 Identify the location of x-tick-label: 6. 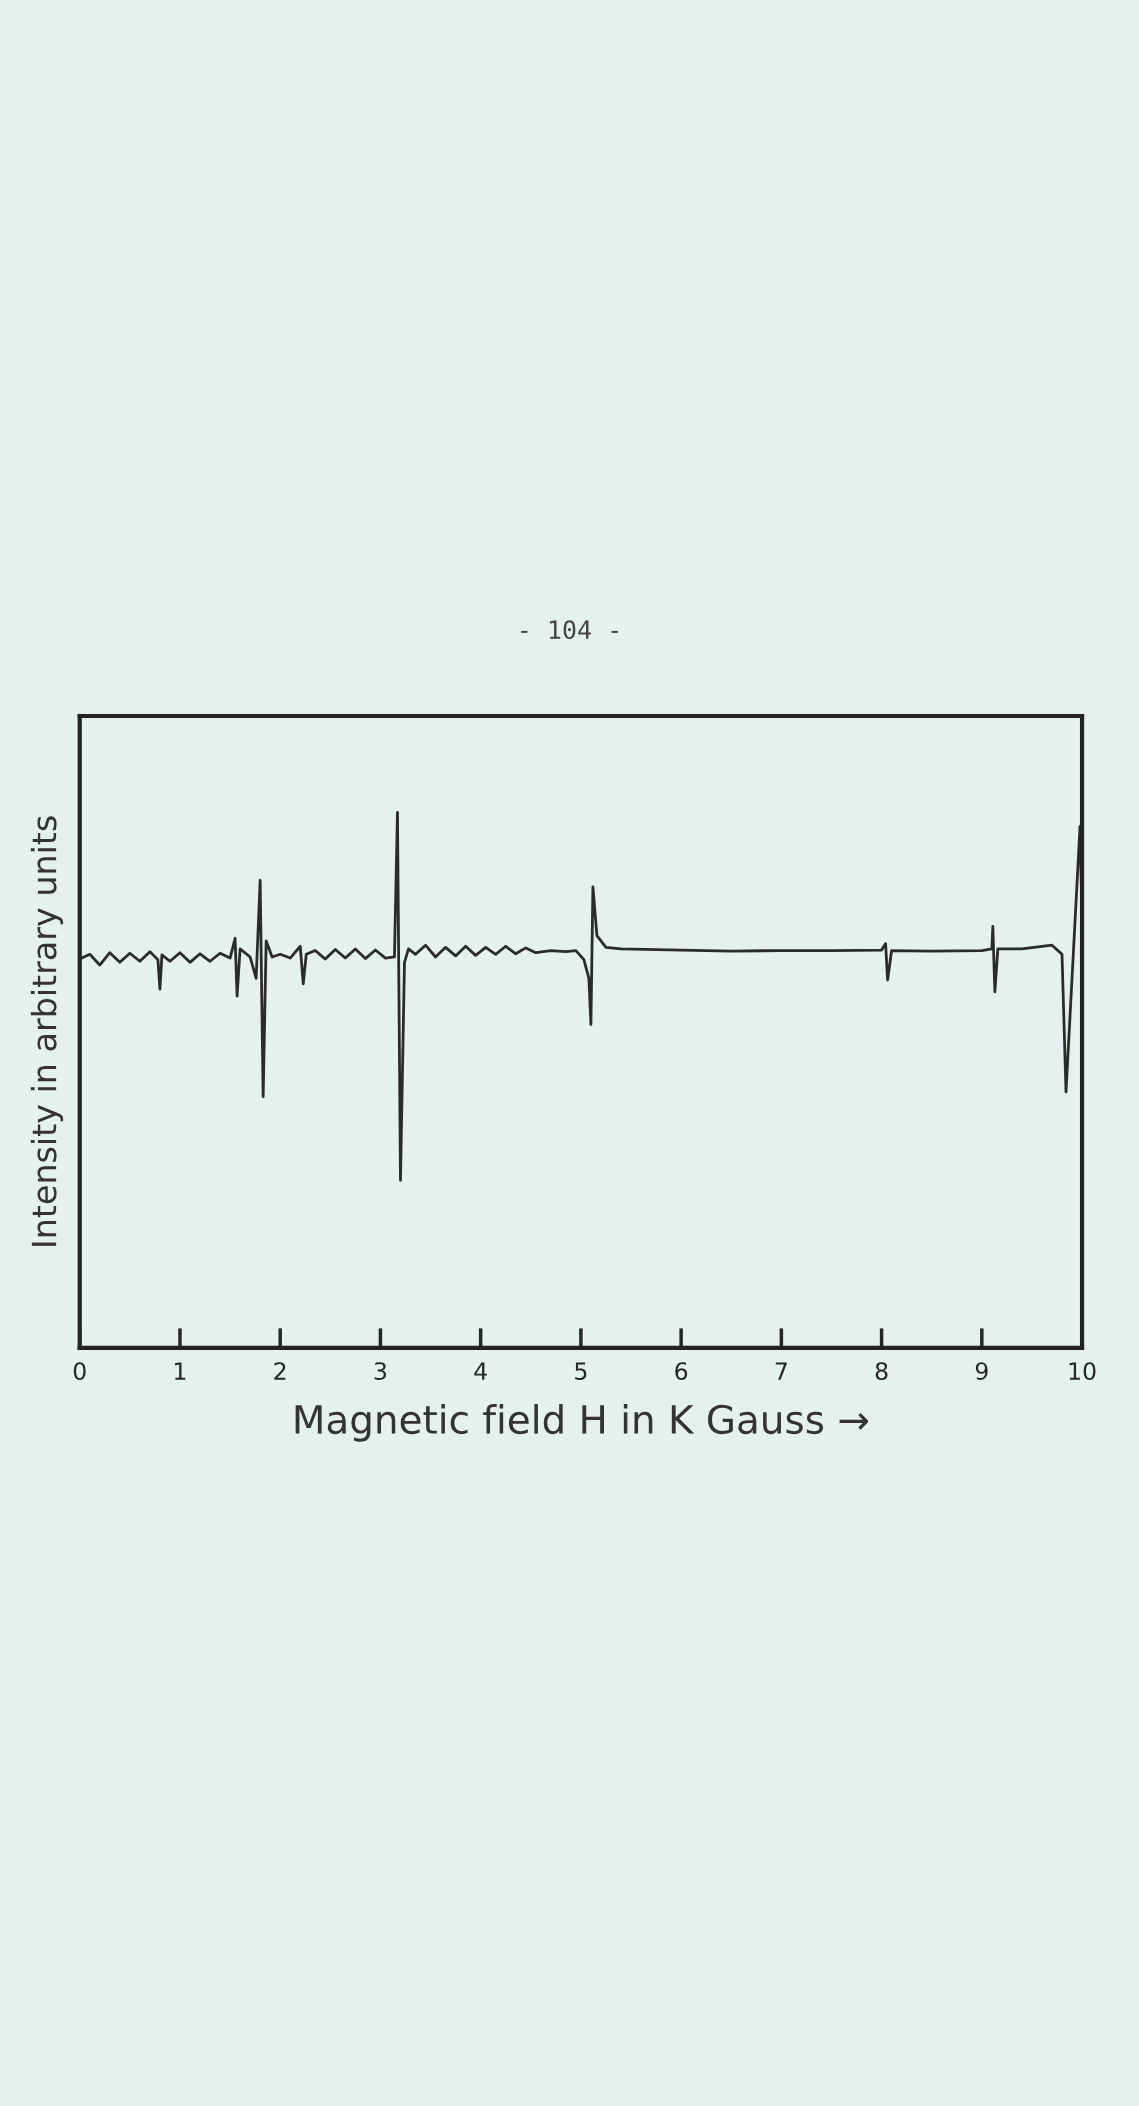
(681, 1371).